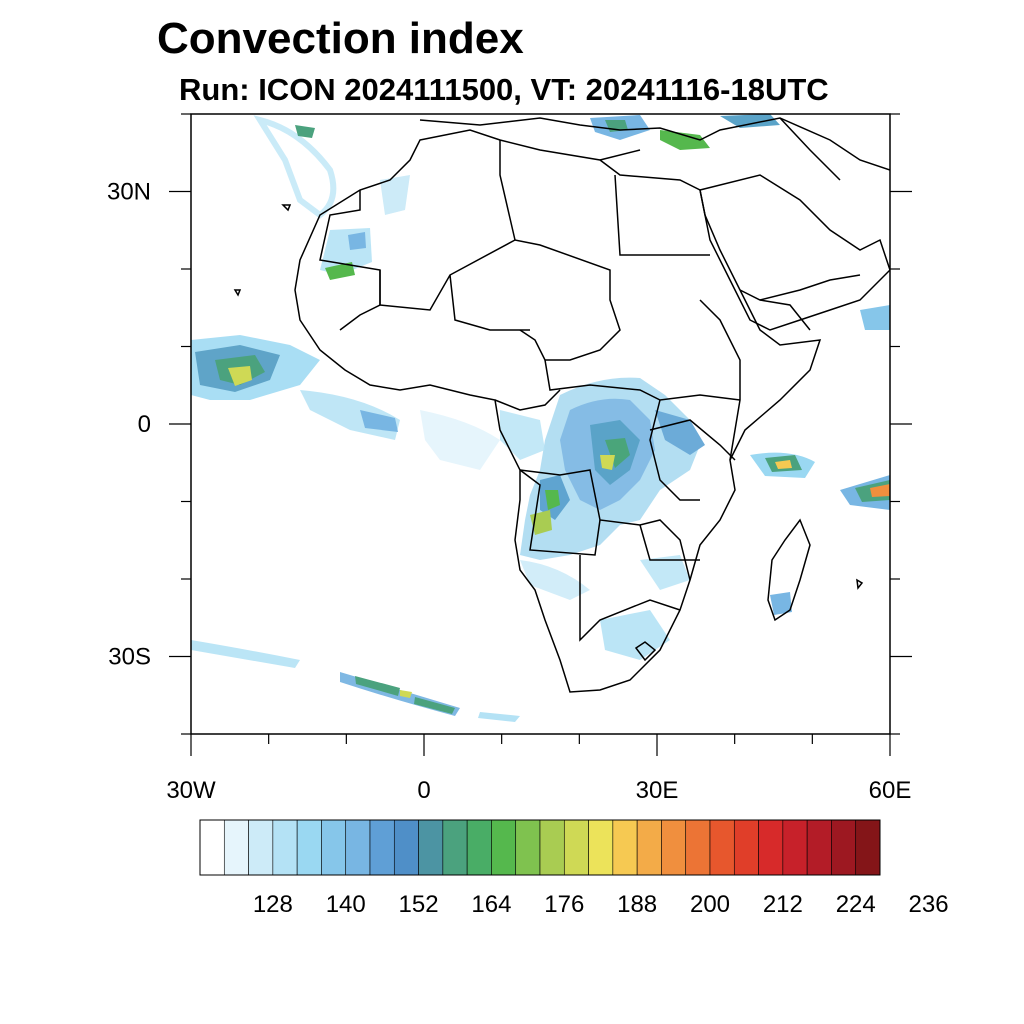  Describe the element at coordinates (601, 904) in the screenshot. I see `colorbar-labels: 128 140 152 164 176 188 200 212 224 236` at that location.